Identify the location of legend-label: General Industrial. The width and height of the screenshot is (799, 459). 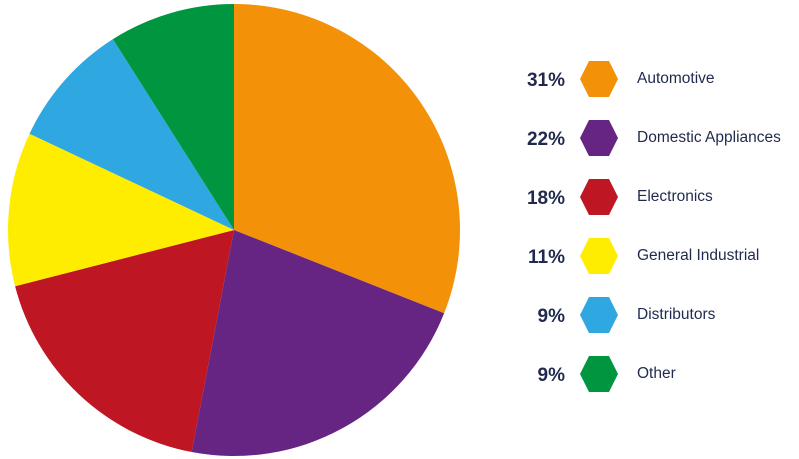
(698, 255).